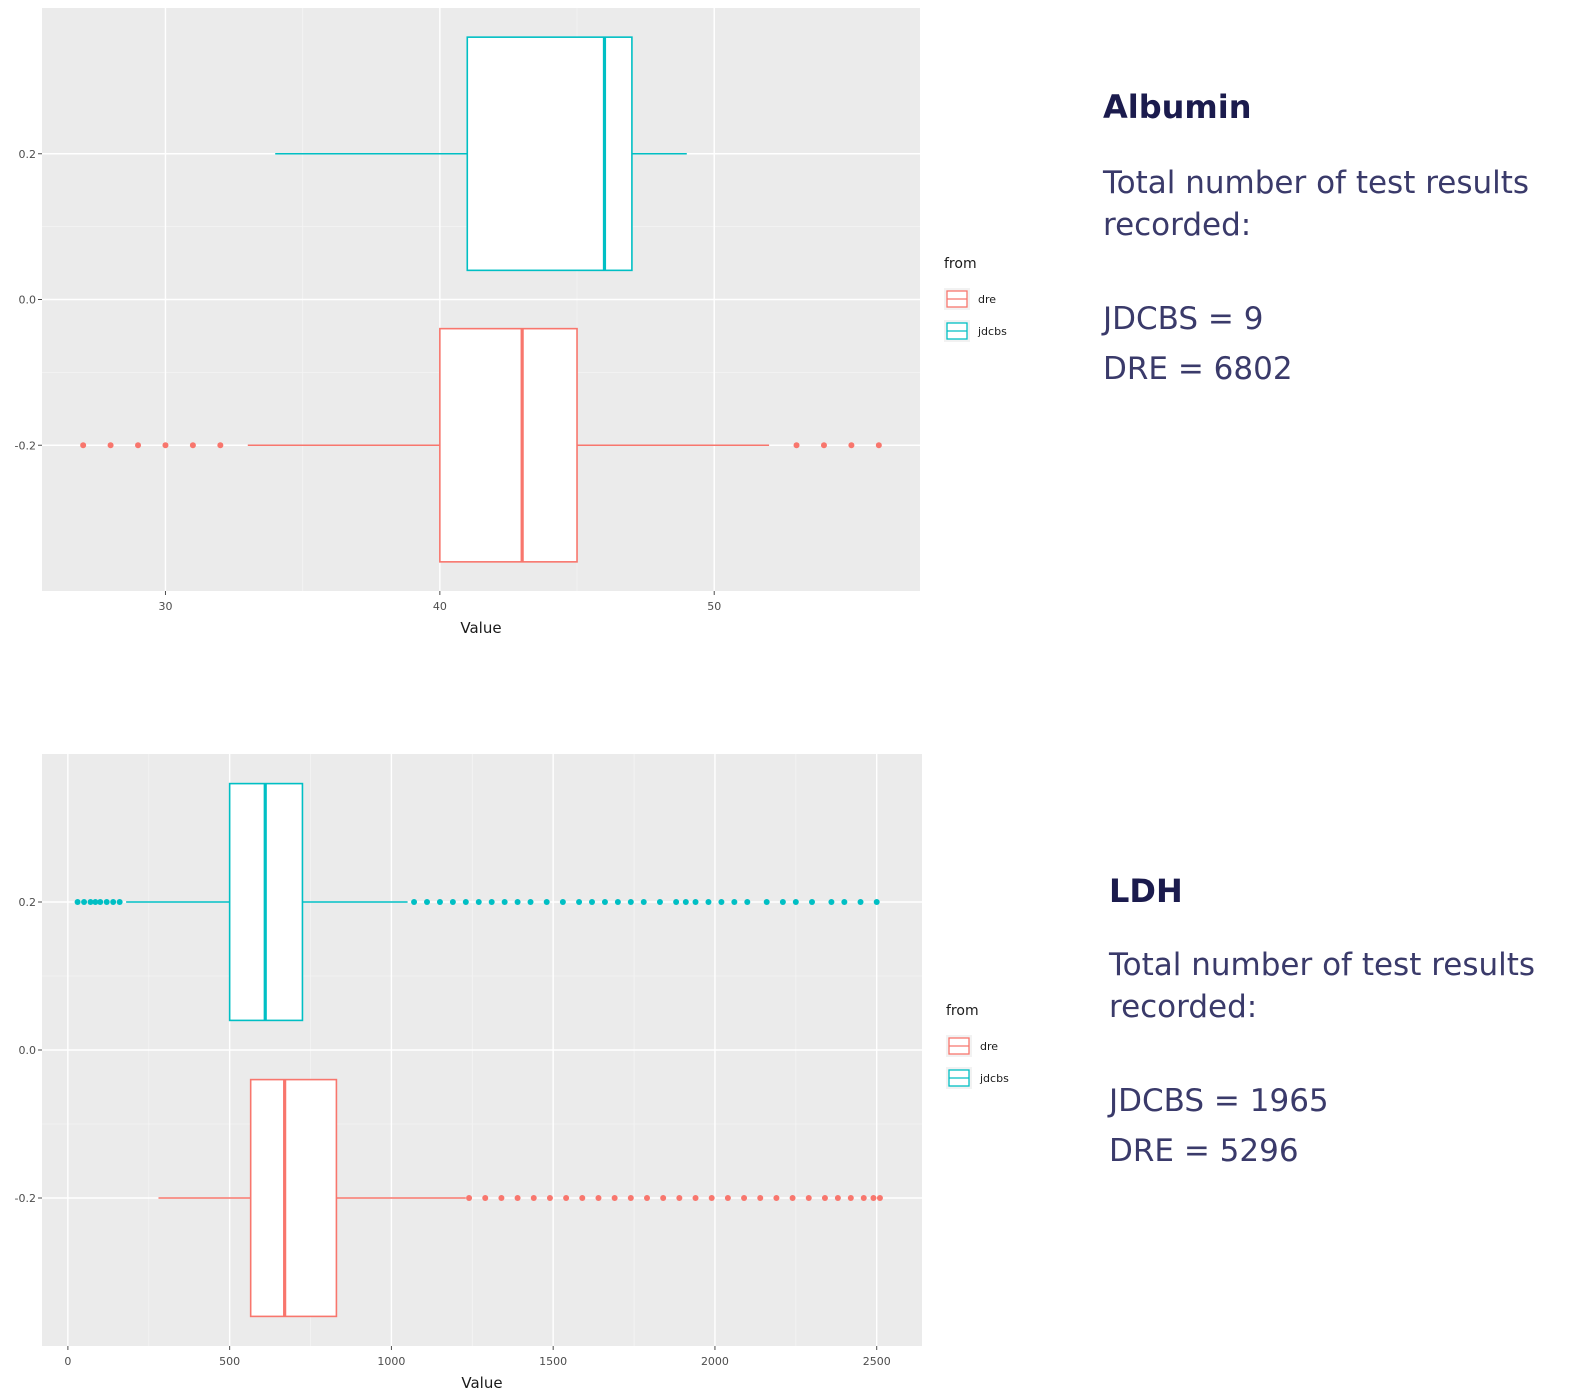 Image resolution: width=1594 pixels, height=1399 pixels. Describe the element at coordinates (28, 154) in the screenshot. I see `y-tick-label: 0.2` at that location.